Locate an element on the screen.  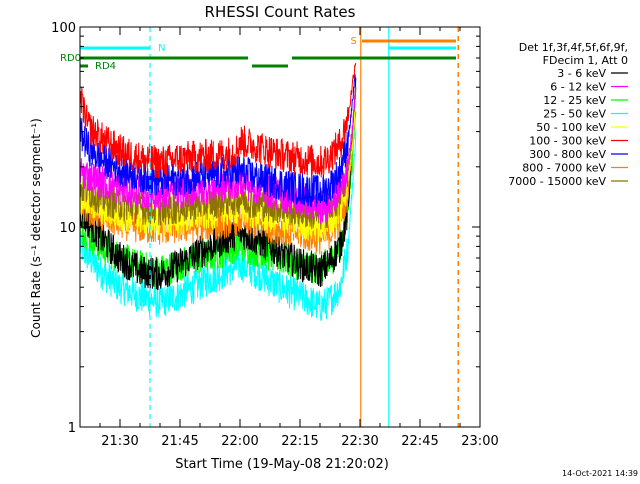
legend-header-line-2: FDecim 1, Att 0 is located at coordinates (585, 60).